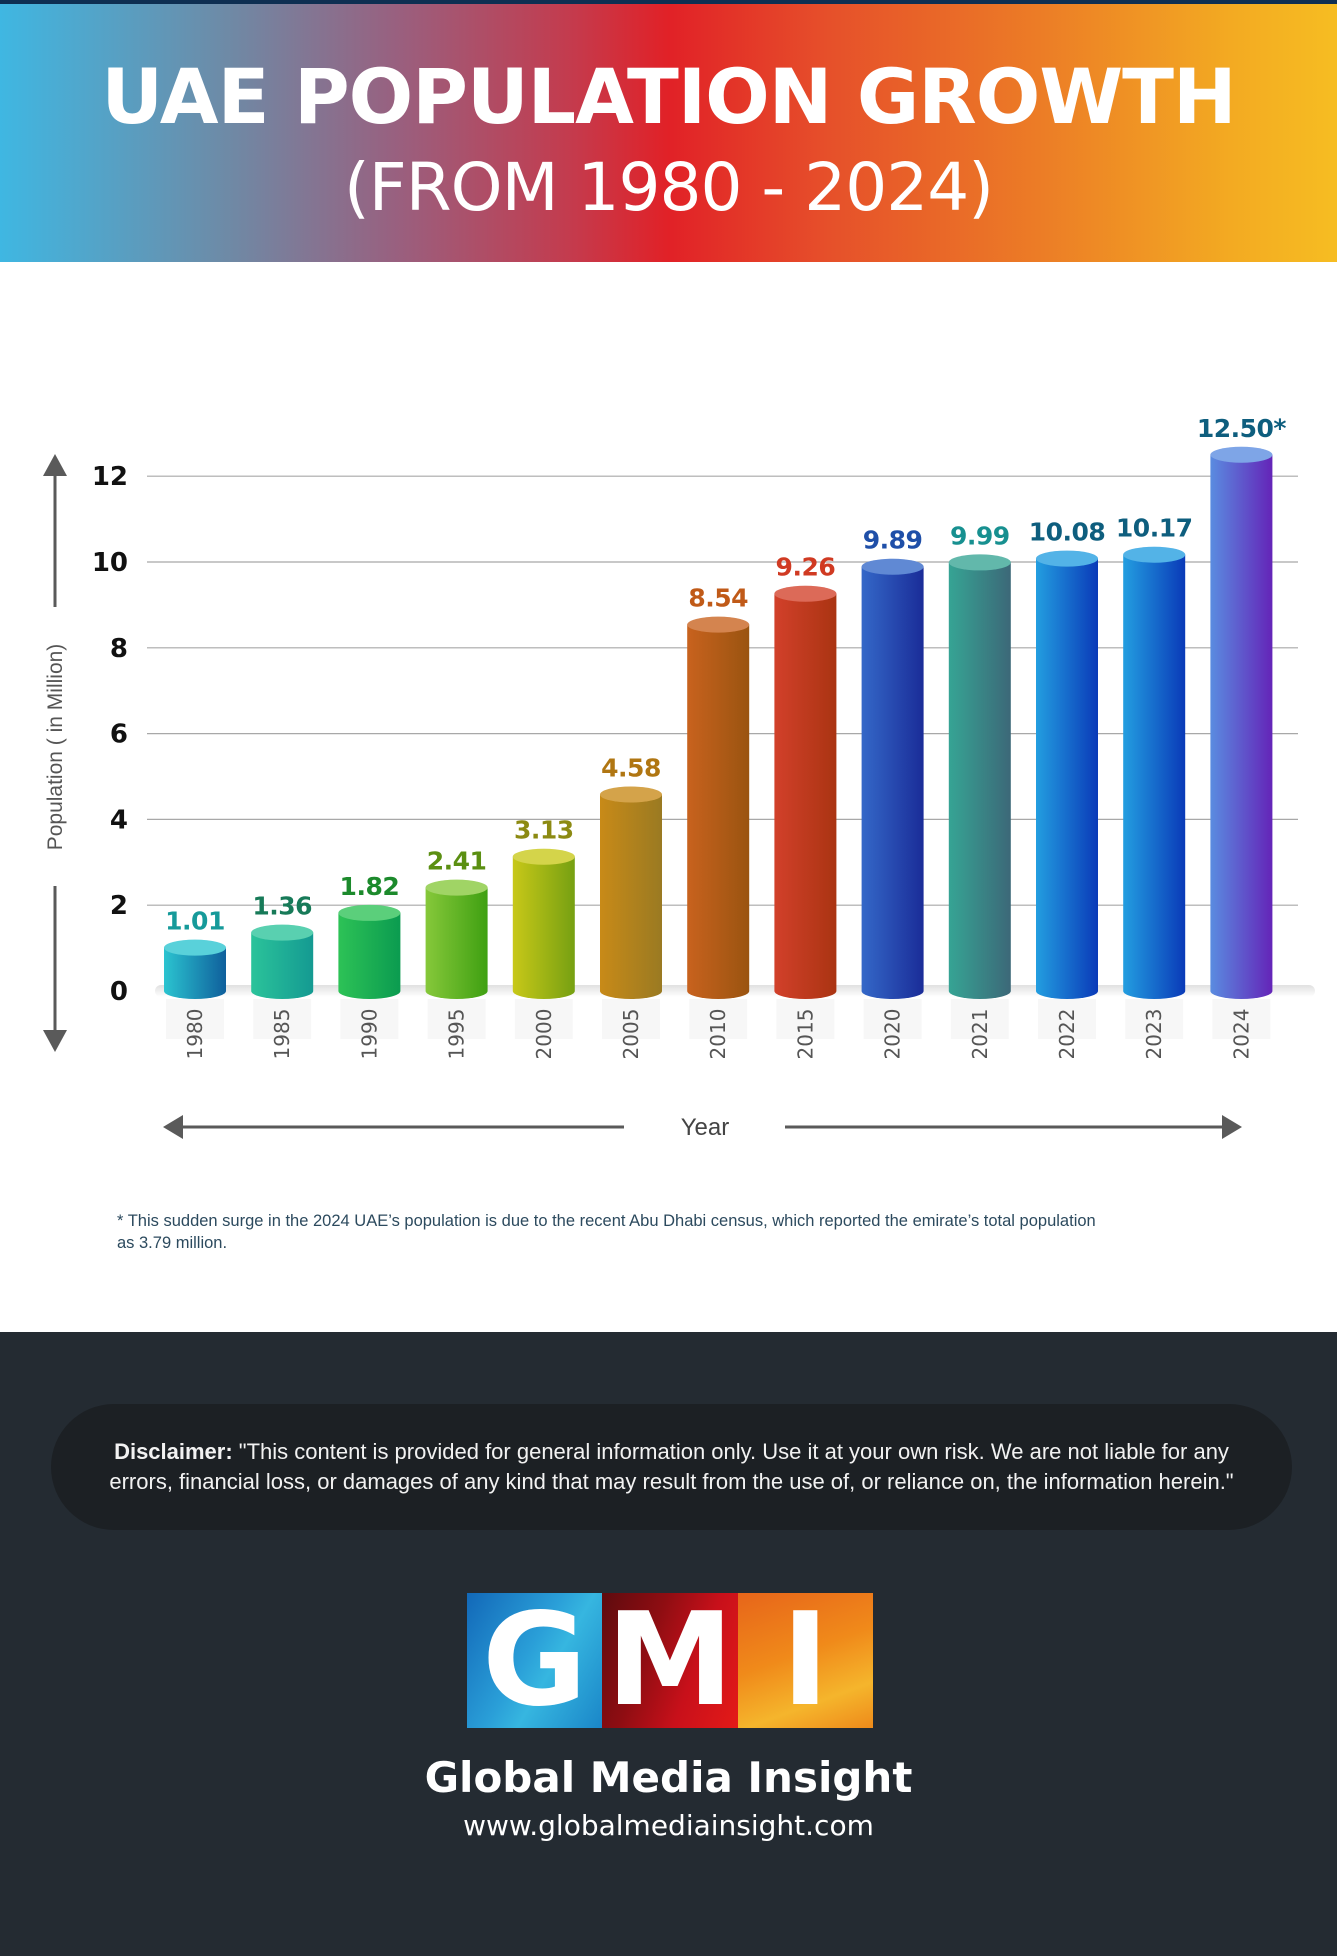 The image size is (1337, 1956). What do you see at coordinates (457, 1034) in the screenshot?
I see `x-tick-label: 1995` at bounding box center [457, 1034].